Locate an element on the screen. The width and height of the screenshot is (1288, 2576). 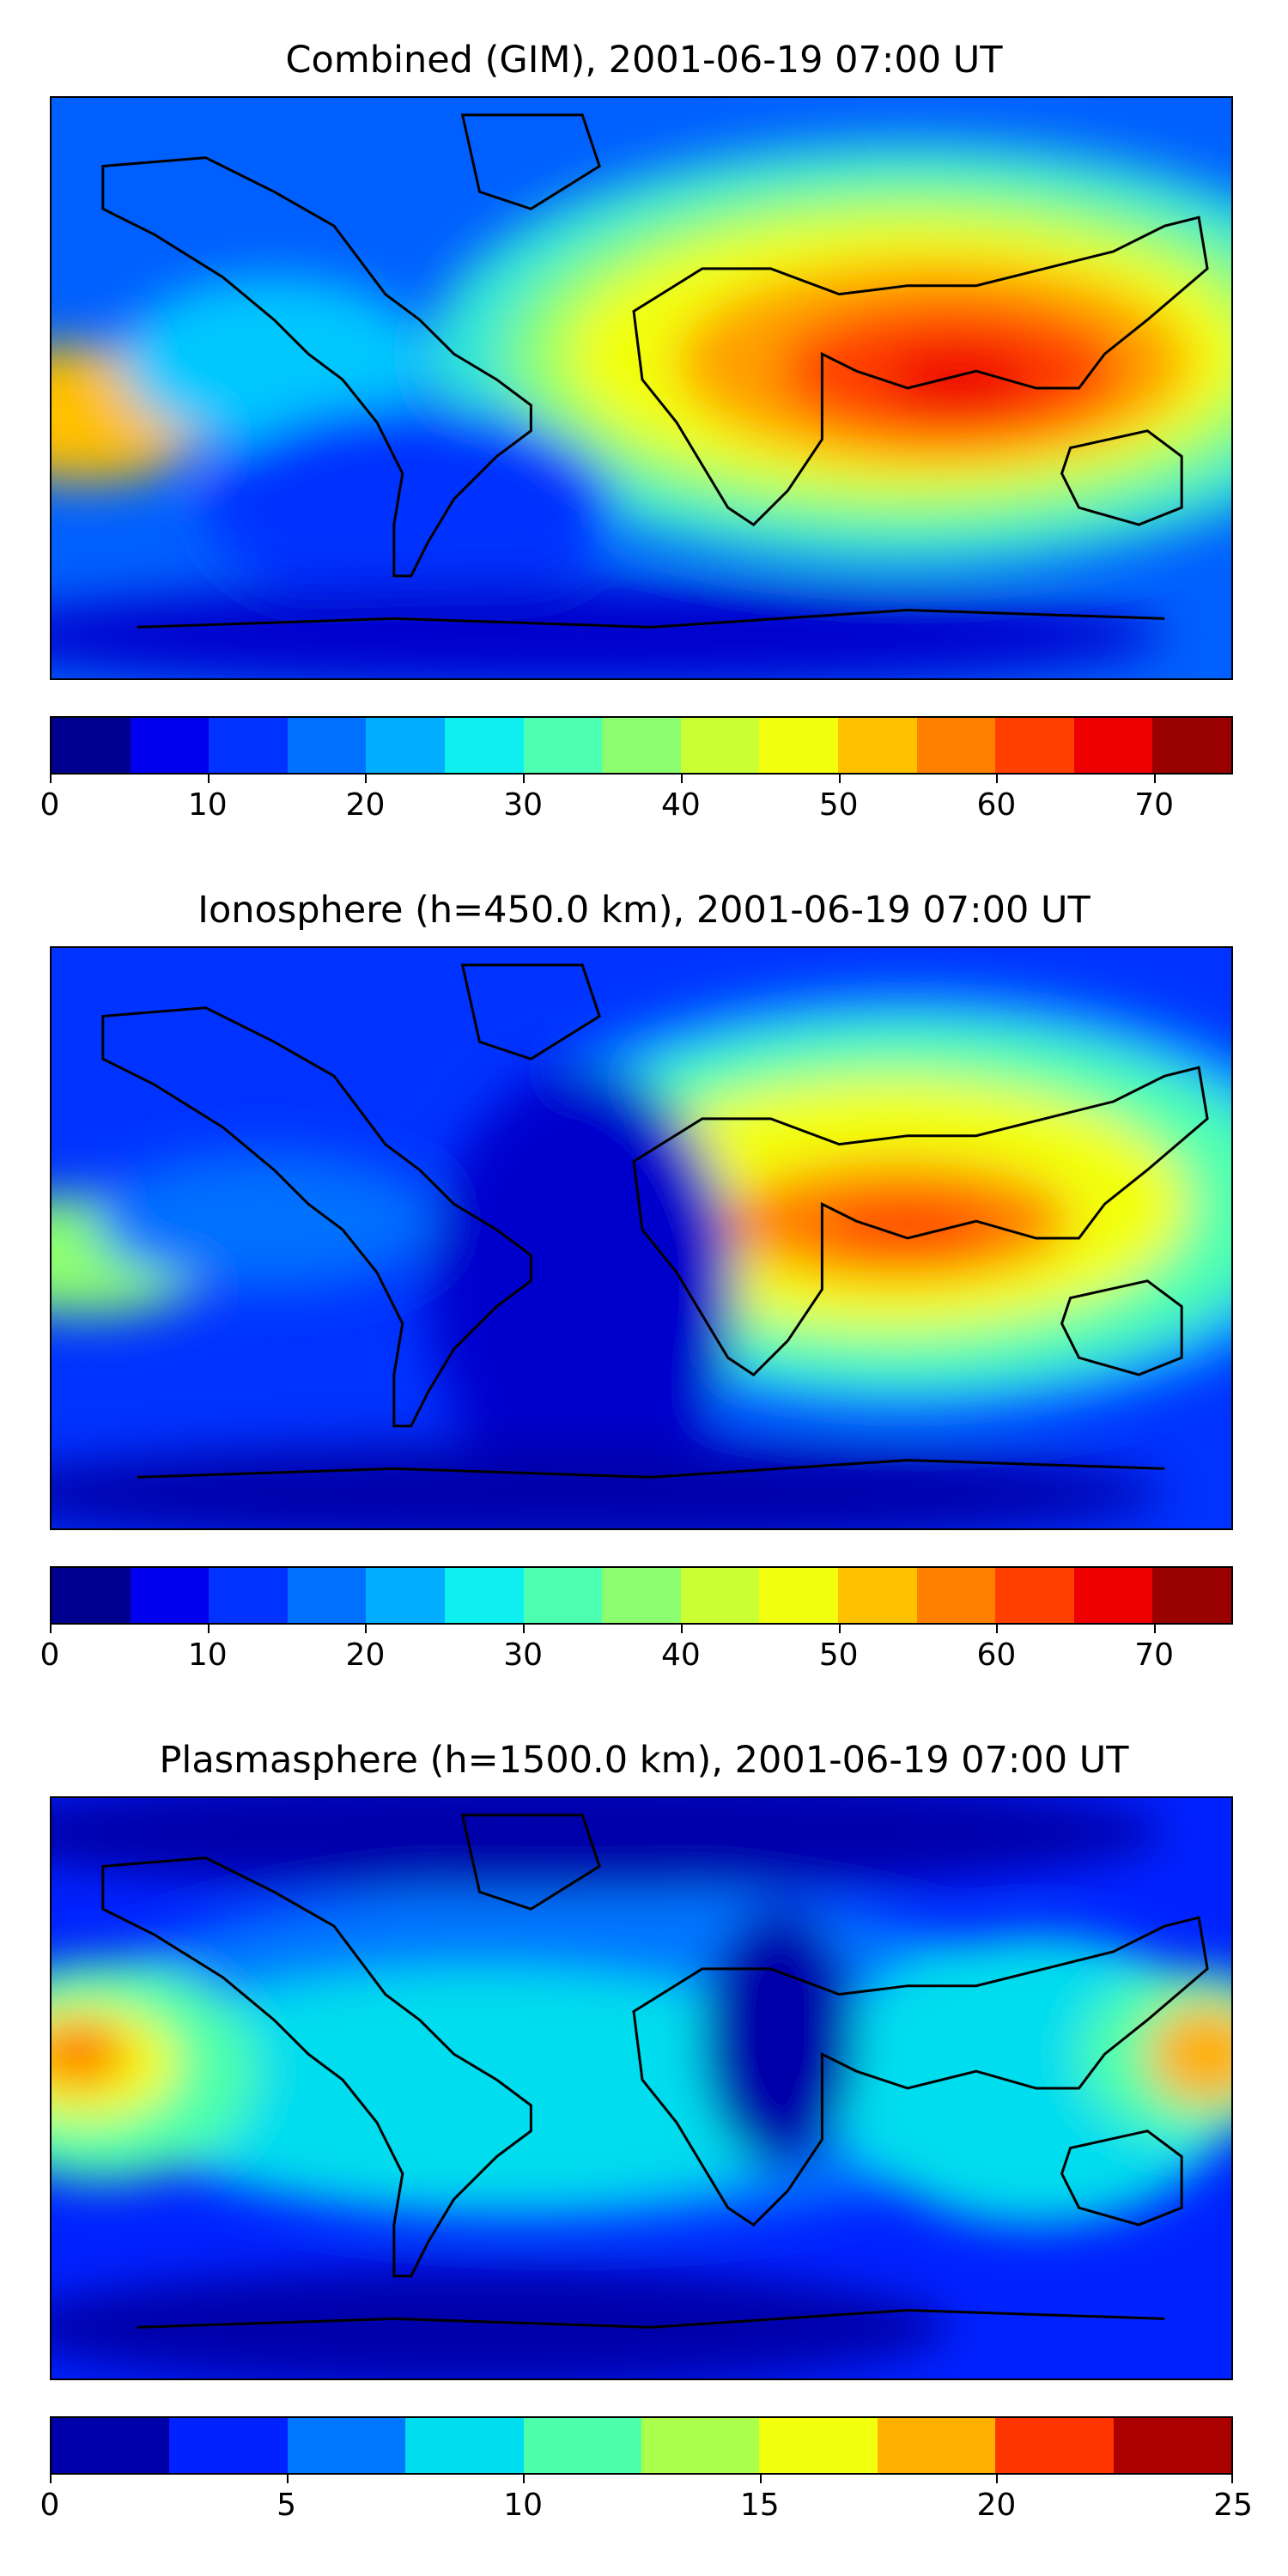
map-title: Combined (GIM), 2001-06-19 07:00 UT is located at coordinates (644, 61).